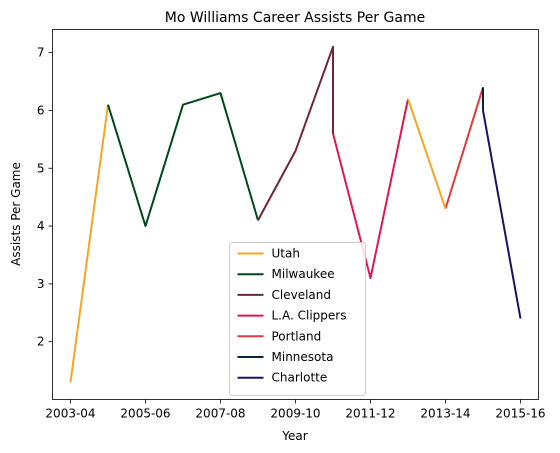  What do you see at coordinates (303, 274) in the screenshot?
I see `legend-entry: Milwaukee` at bounding box center [303, 274].